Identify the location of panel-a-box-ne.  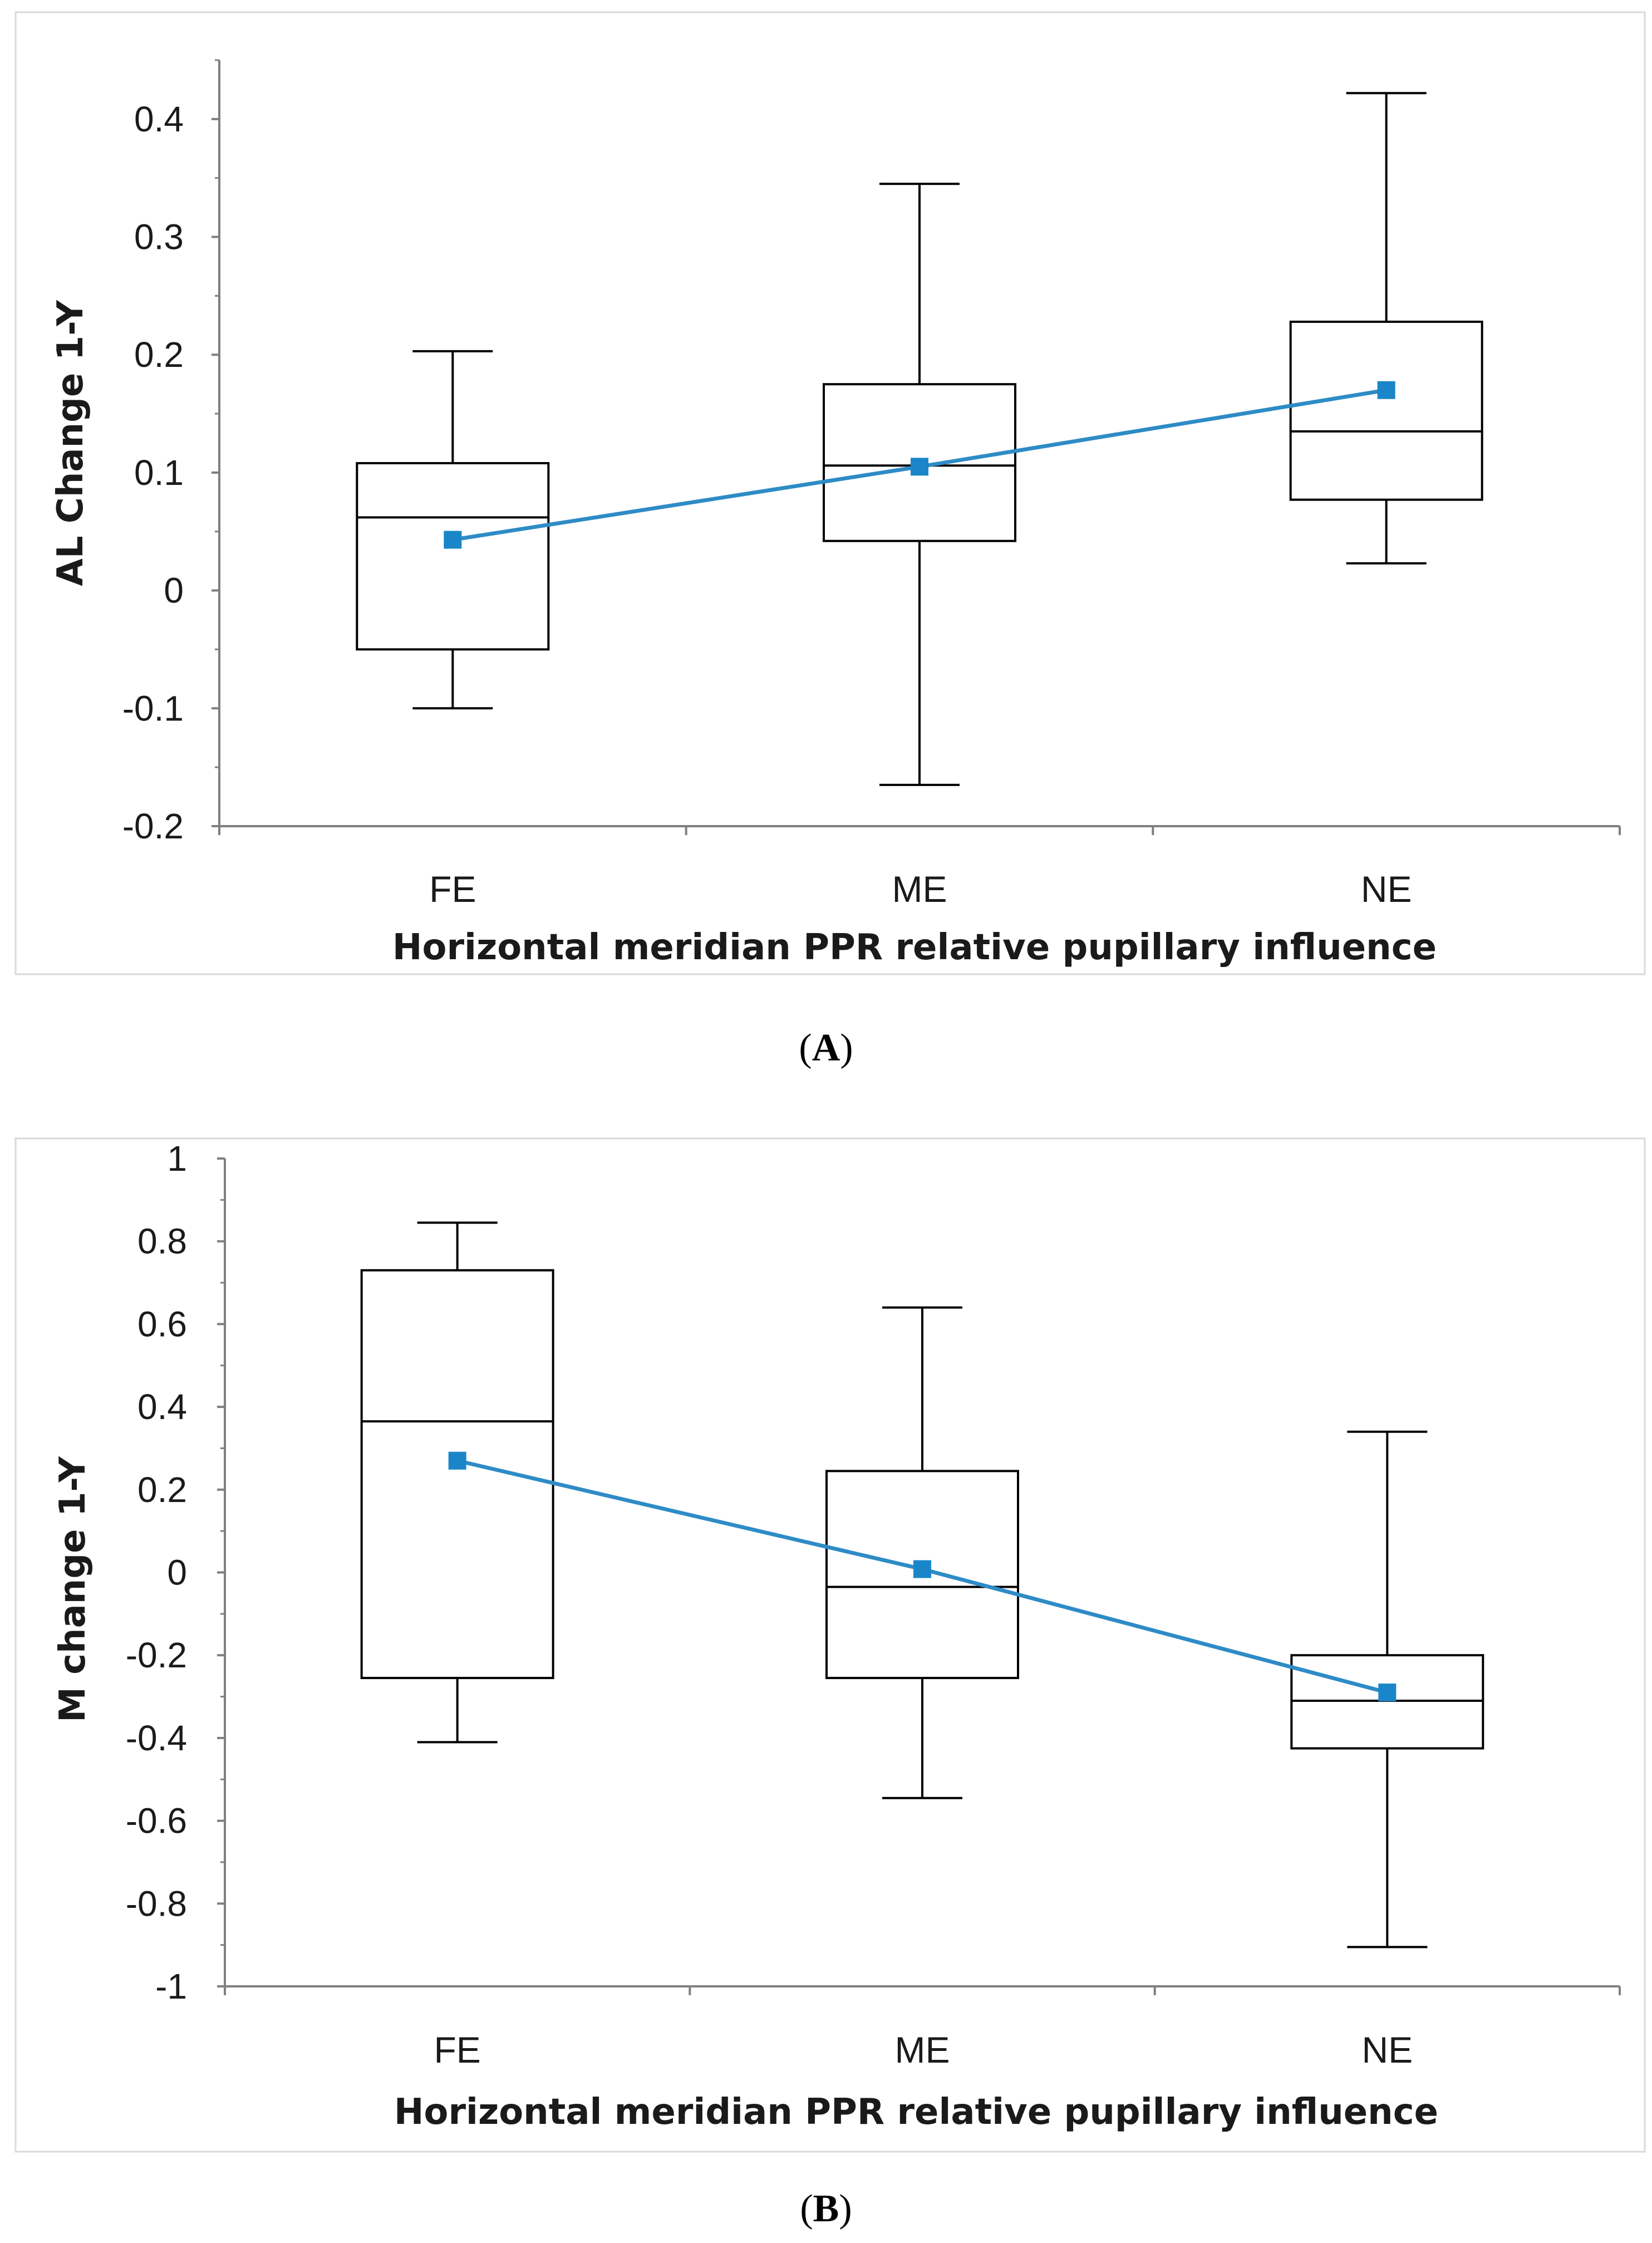
(1386, 328).